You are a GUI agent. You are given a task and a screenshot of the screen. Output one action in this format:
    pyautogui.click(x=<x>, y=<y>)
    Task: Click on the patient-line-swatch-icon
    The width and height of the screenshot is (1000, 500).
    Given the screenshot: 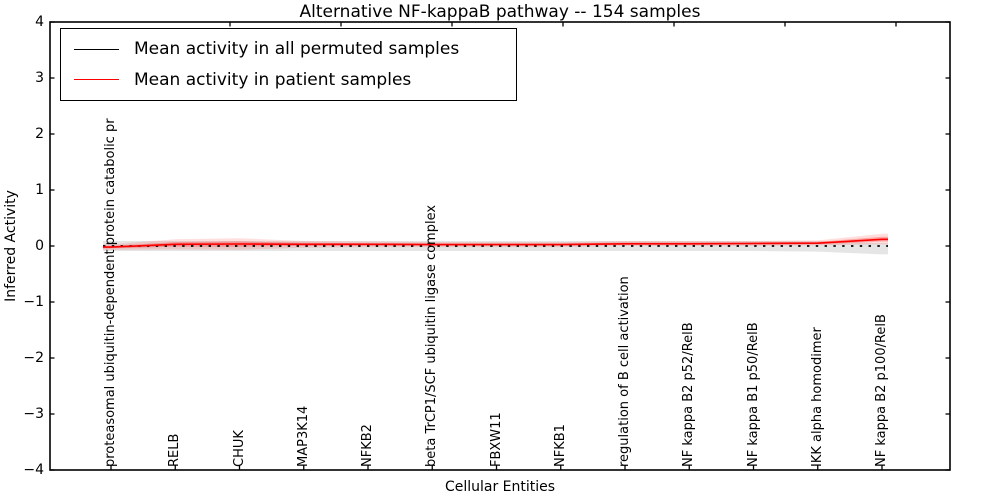 What is the action you would take?
    pyautogui.click(x=96, y=80)
    